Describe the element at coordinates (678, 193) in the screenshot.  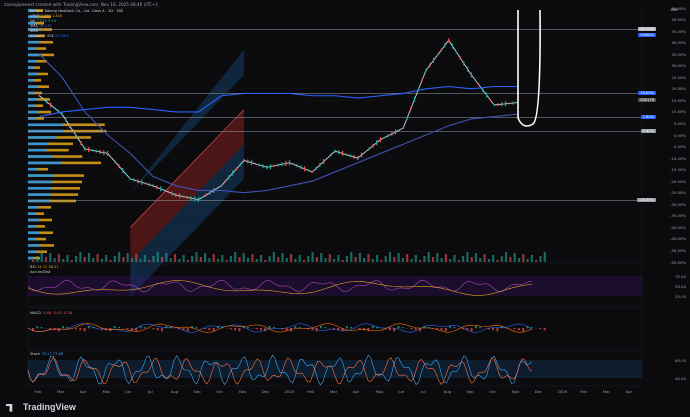
I see `y-axis-label: -25.00%` at that location.